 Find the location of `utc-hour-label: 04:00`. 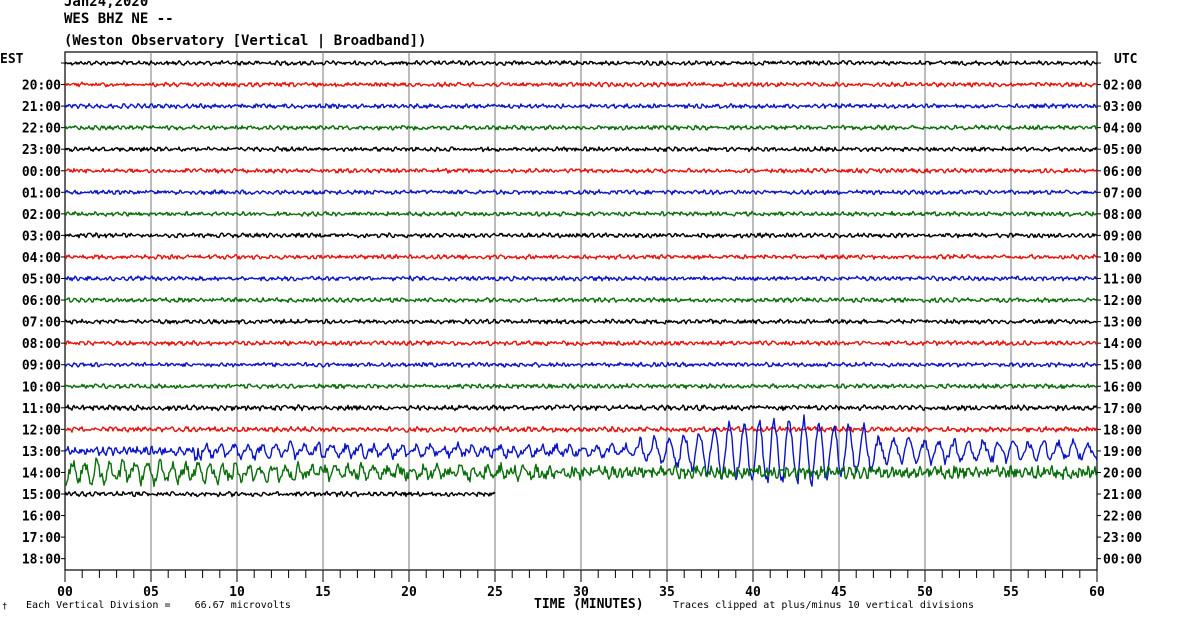

utc-hour-label: 04:00 is located at coordinates (1122, 129).